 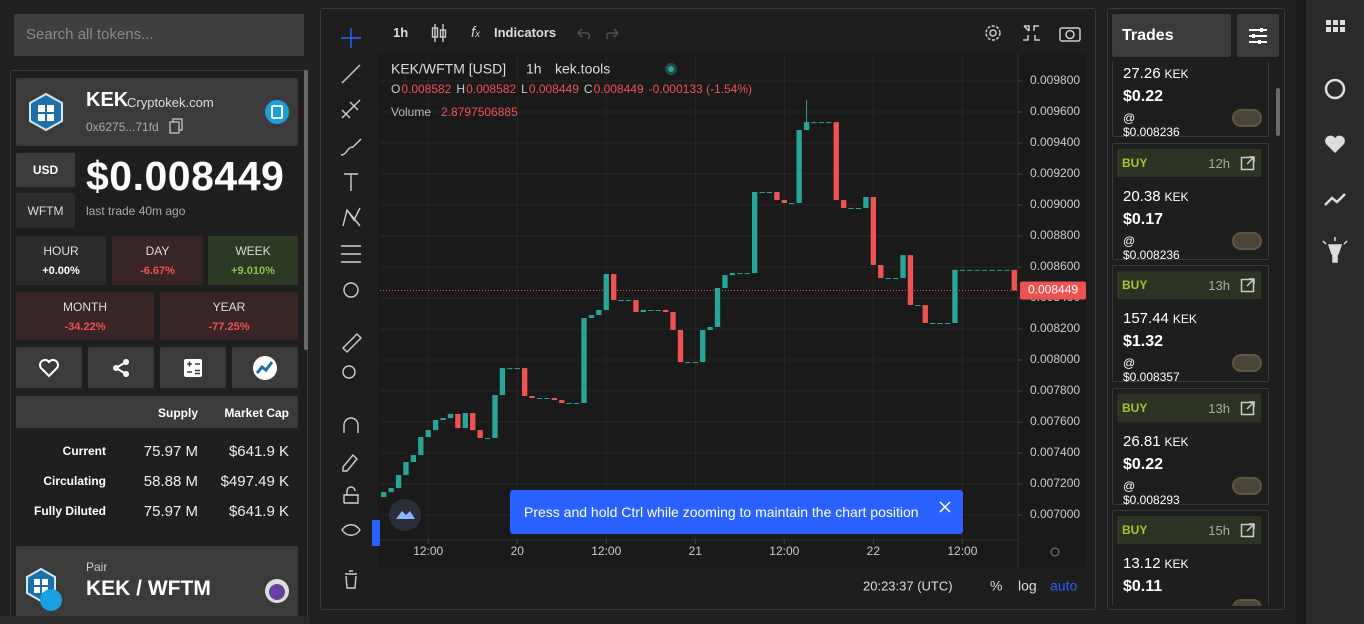 I want to click on trade-side-bar, so click(x=1189, y=530).